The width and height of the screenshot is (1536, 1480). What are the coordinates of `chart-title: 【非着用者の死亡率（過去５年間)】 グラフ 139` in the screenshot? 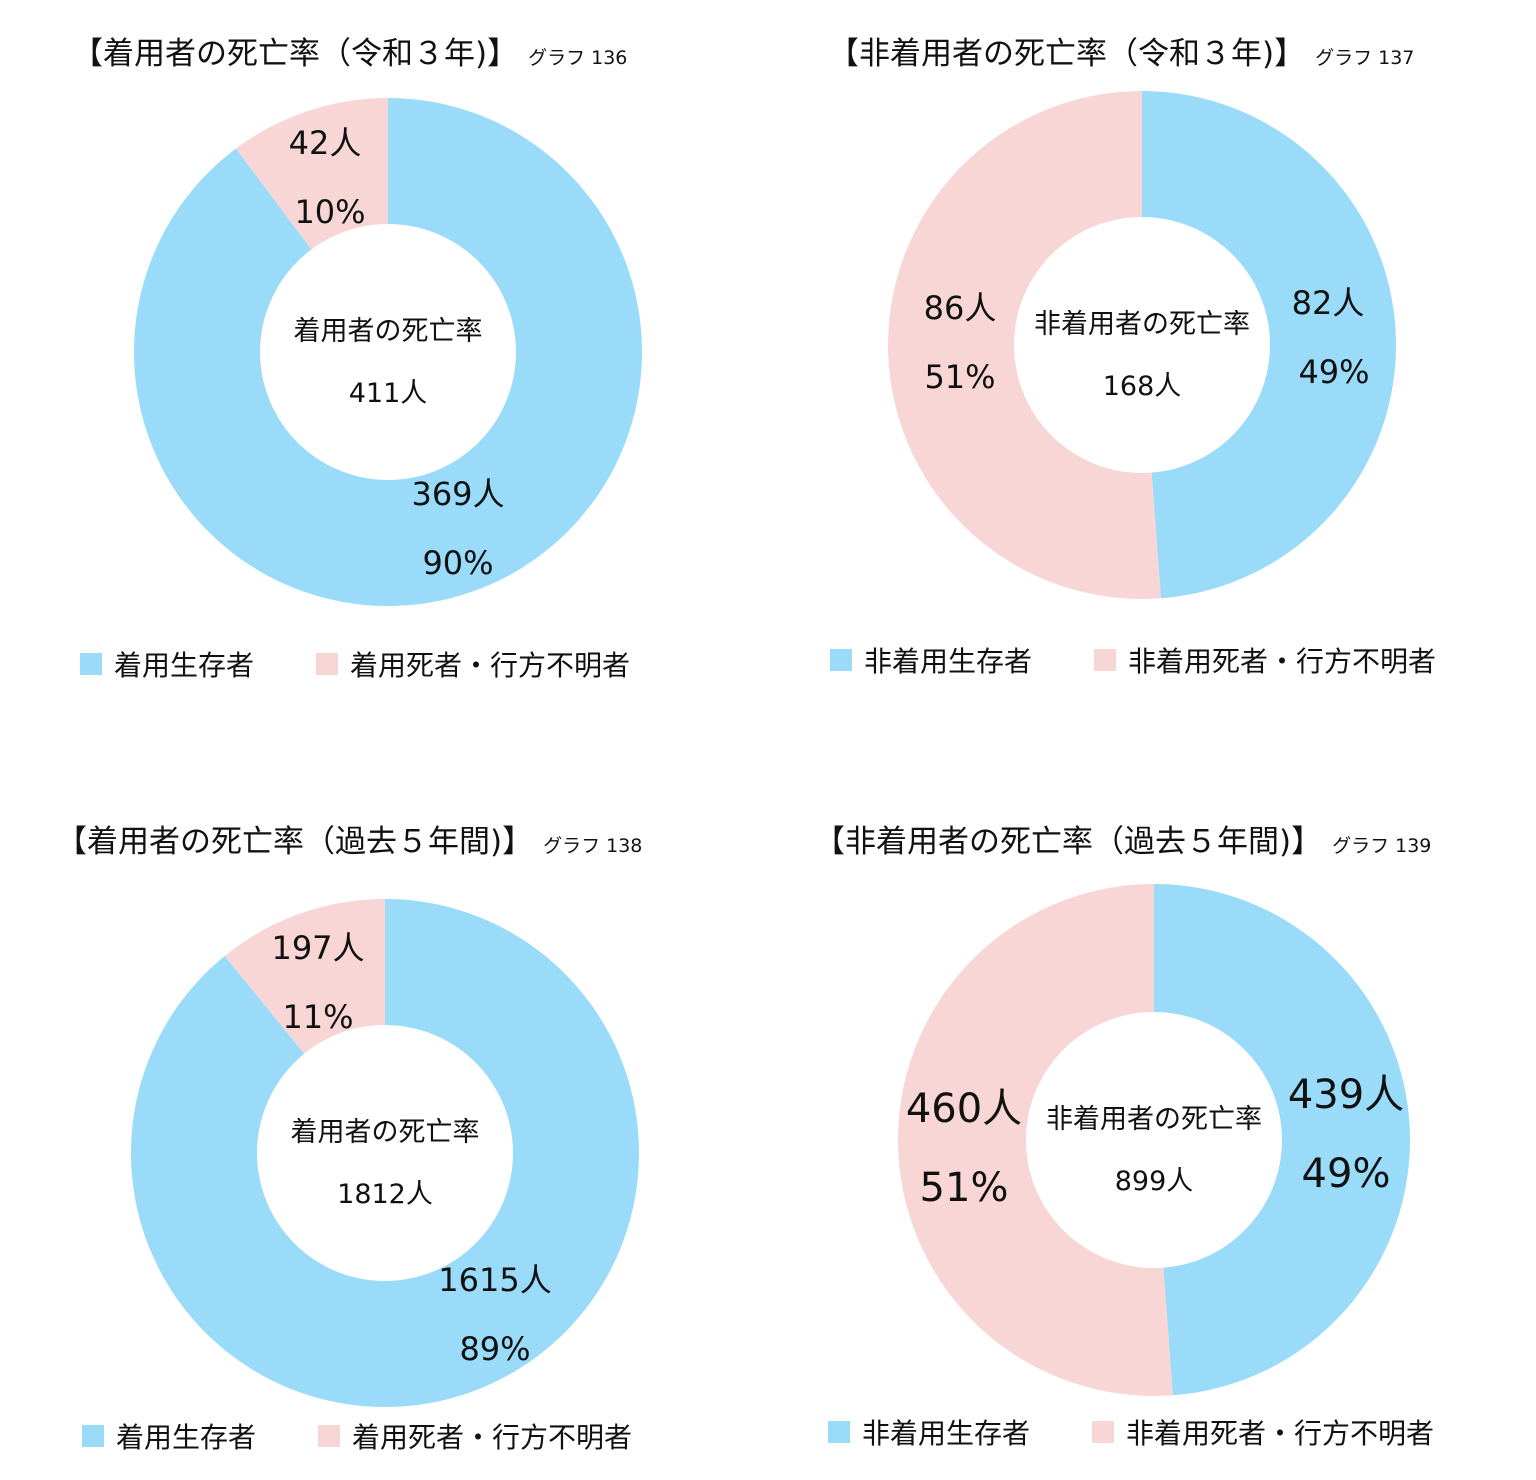 It's located at (1122, 838).